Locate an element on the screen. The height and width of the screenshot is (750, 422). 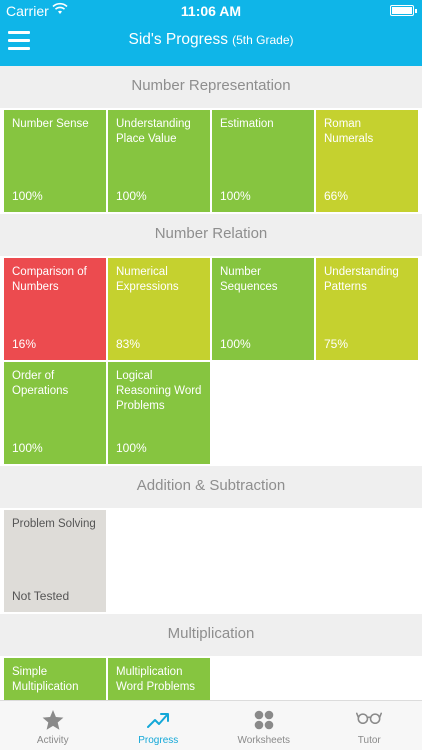
skill-score: 16% is located at coordinates (24, 344).